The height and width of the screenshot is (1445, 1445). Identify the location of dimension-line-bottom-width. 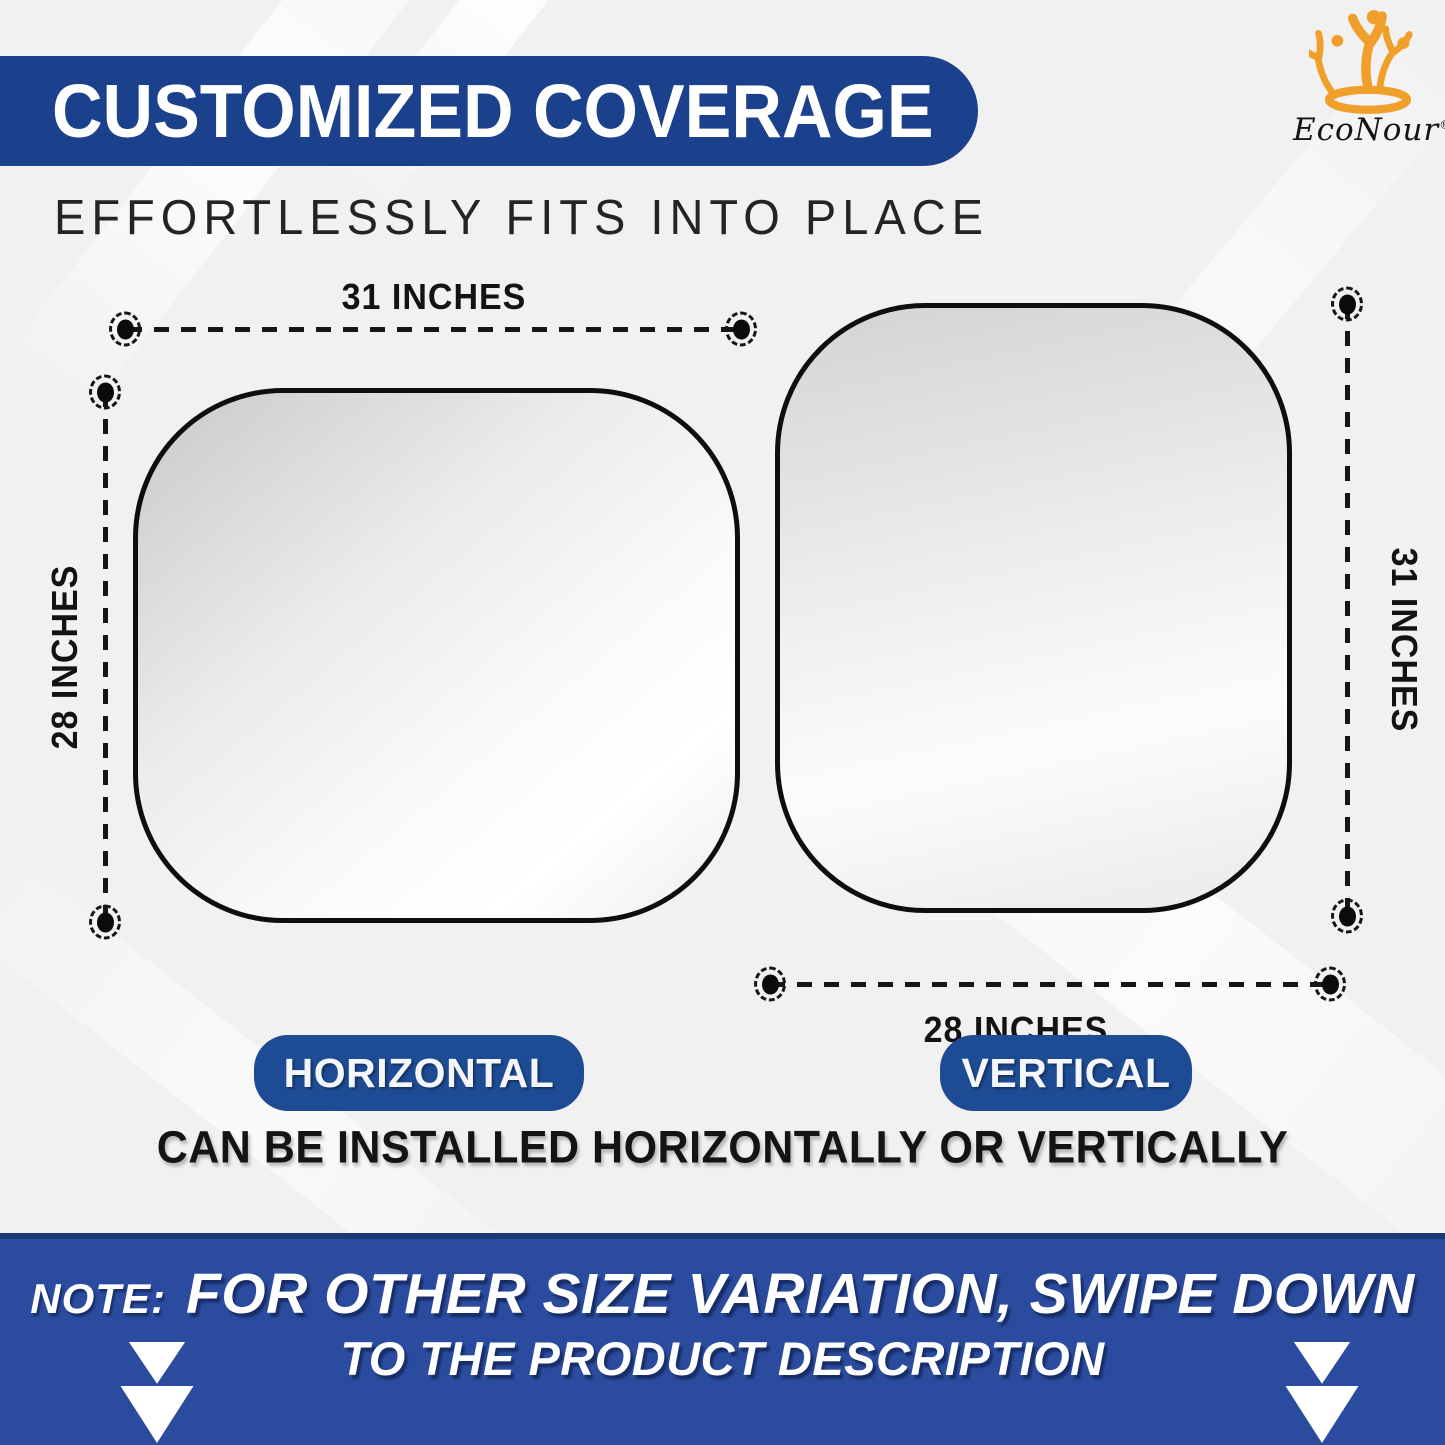
(1050, 984).